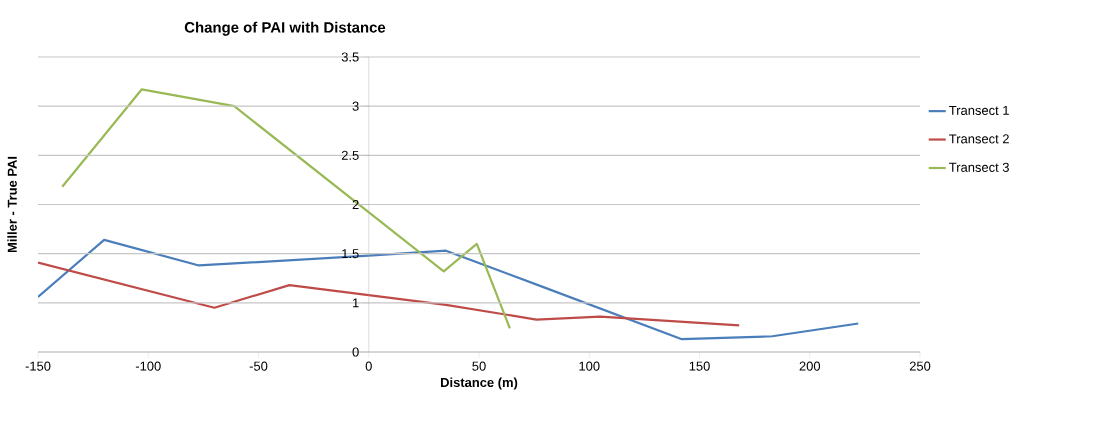 The image size is (1104, 430). I want to click on legend-label: Transect 3, so click(979, 167).